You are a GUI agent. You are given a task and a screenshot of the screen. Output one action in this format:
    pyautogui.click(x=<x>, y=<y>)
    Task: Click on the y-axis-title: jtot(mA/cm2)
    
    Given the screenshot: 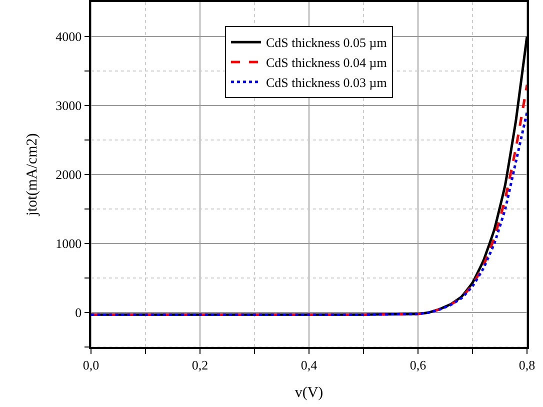 What is the action you would take?
    pyautogui.click(x=32, y=175)
    